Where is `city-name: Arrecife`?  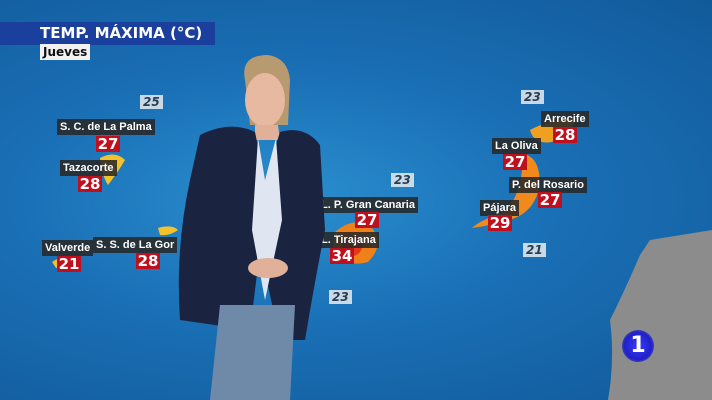 city-name: Arrecife is located at coordinates (565, 119).